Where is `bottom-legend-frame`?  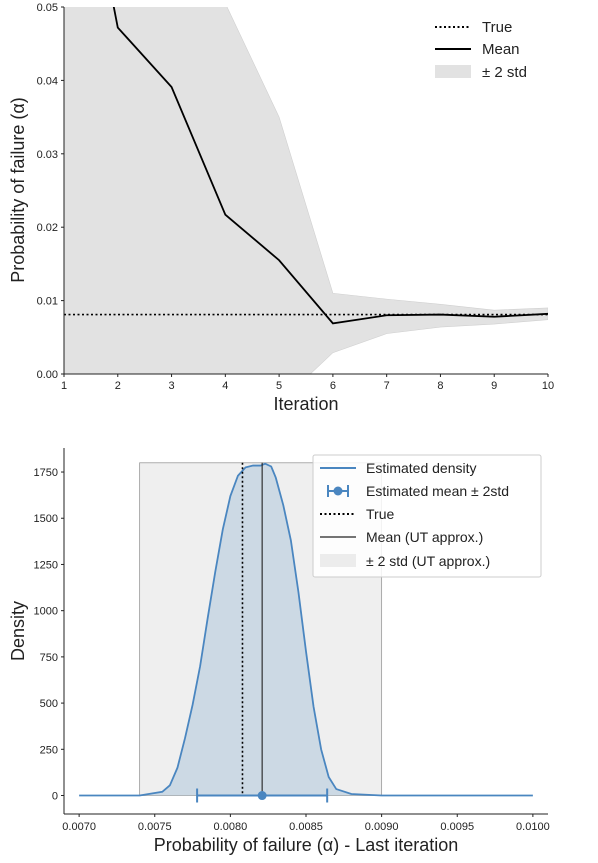 bottom-legend-frame is located at coordinates (427, 516).